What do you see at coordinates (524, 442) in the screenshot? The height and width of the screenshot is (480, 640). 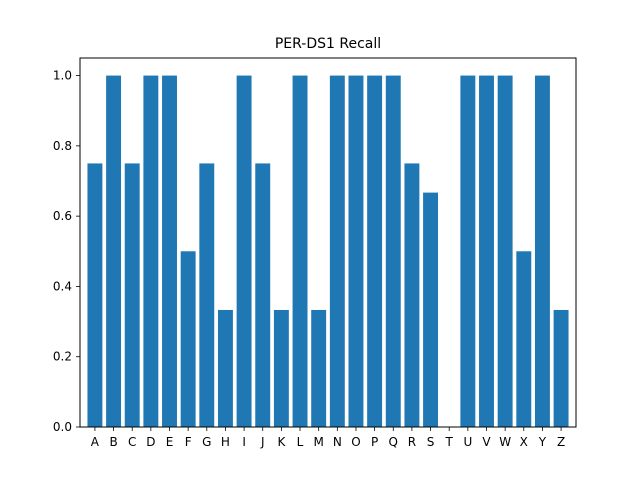 I see `x-tick-label-X: X` at bounding box center [524, 442].